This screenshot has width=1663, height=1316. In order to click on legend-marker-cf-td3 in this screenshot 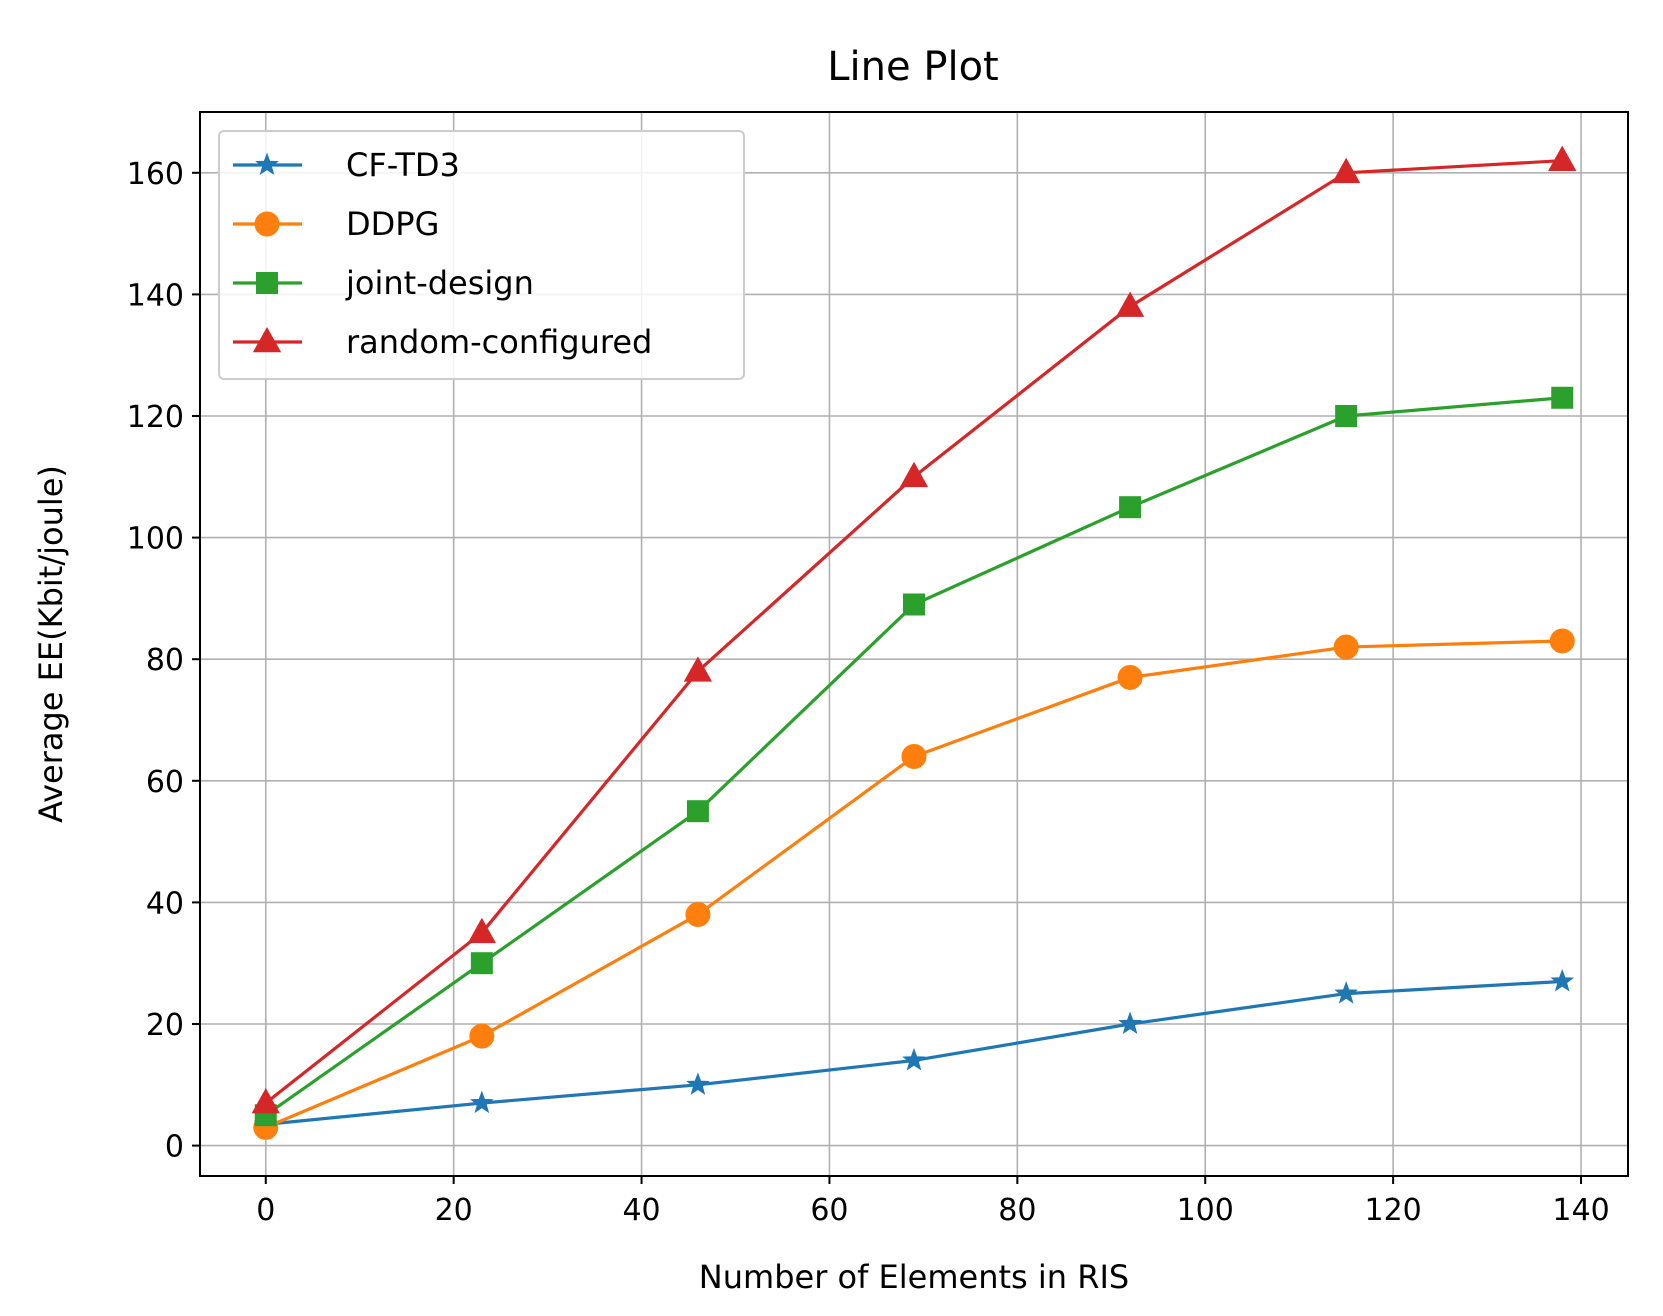, I will do `click(267, 164)`.